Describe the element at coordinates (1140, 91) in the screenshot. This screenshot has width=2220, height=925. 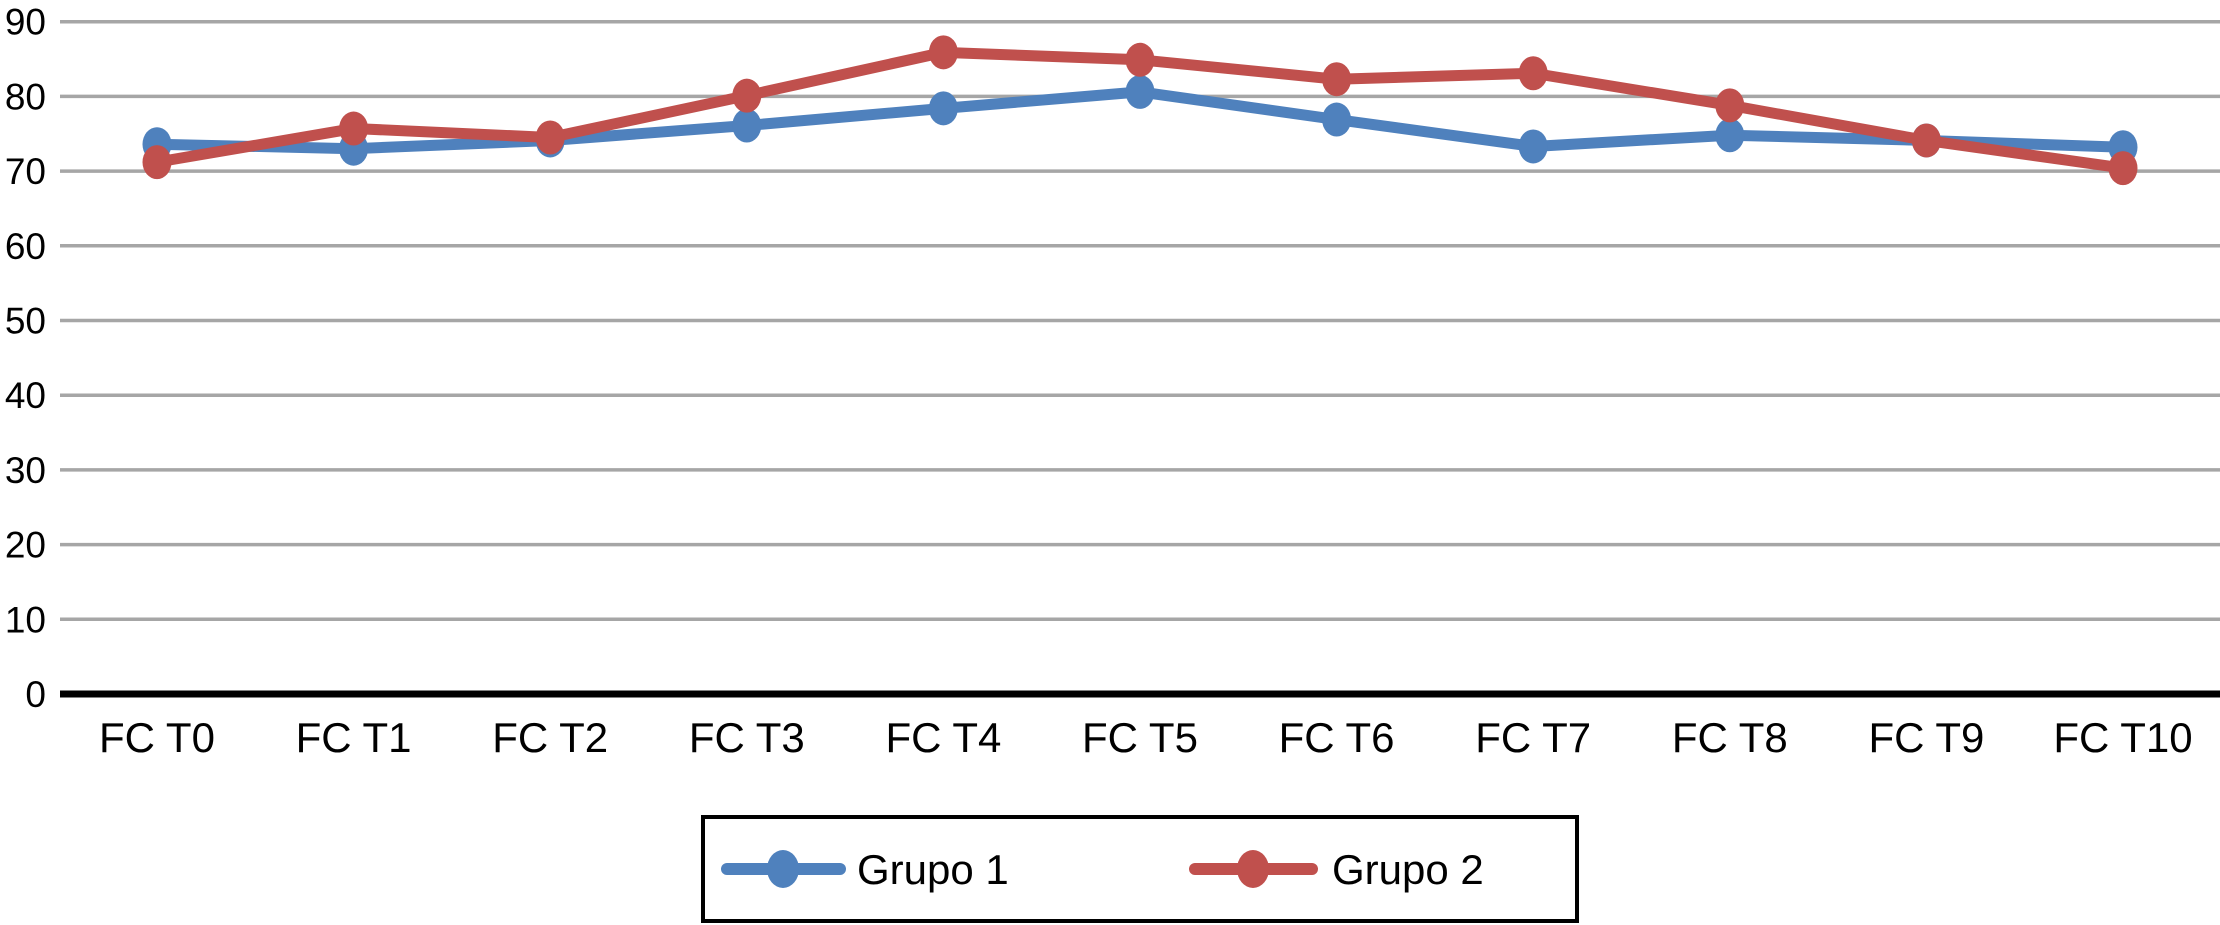
I see `data-point-grupo-1-fc-t5` at that location.